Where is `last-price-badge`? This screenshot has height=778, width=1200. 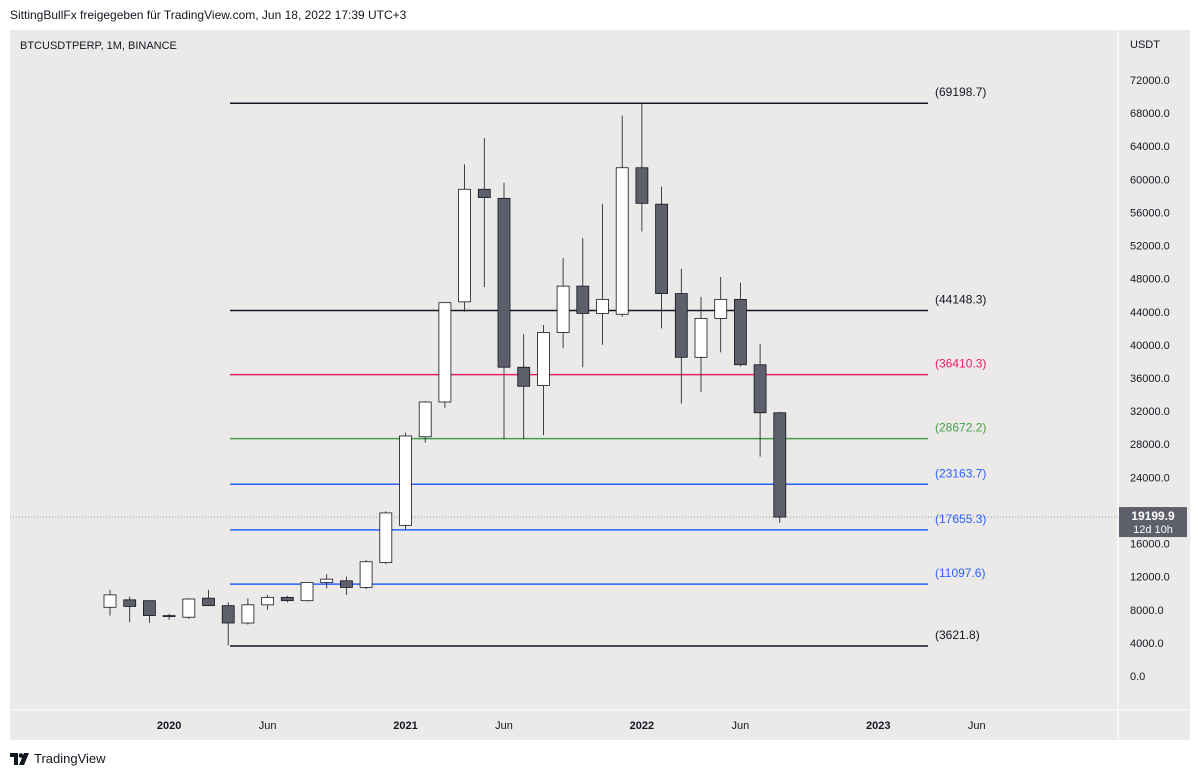 last-price-badge is located at coordinates (1153, 522).